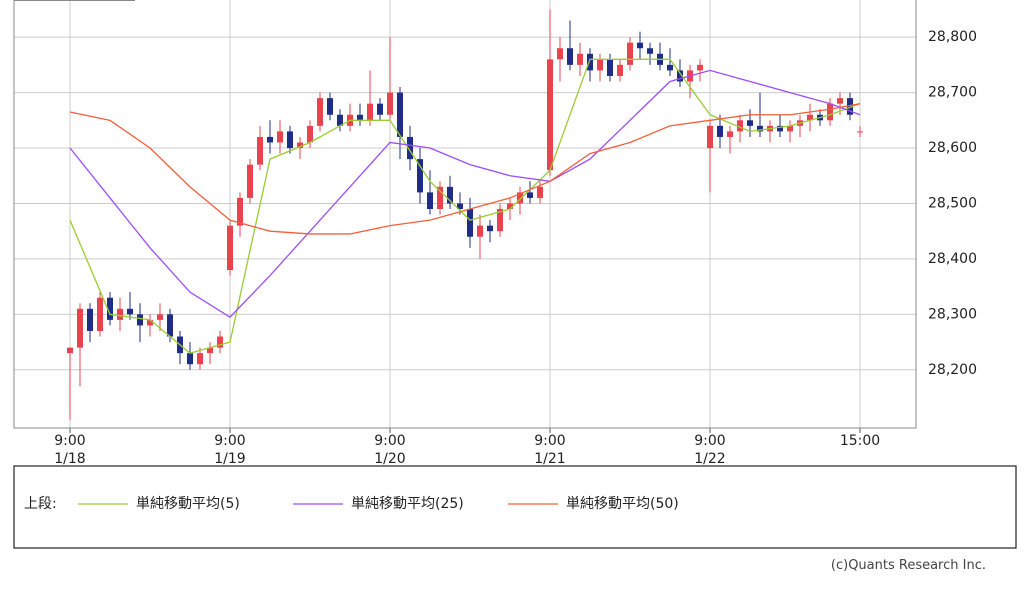  What do you see at coordinates (952, 148) in the screenshot?
I see `y-tick-label: 28,600` at bounding box center [952, 148].